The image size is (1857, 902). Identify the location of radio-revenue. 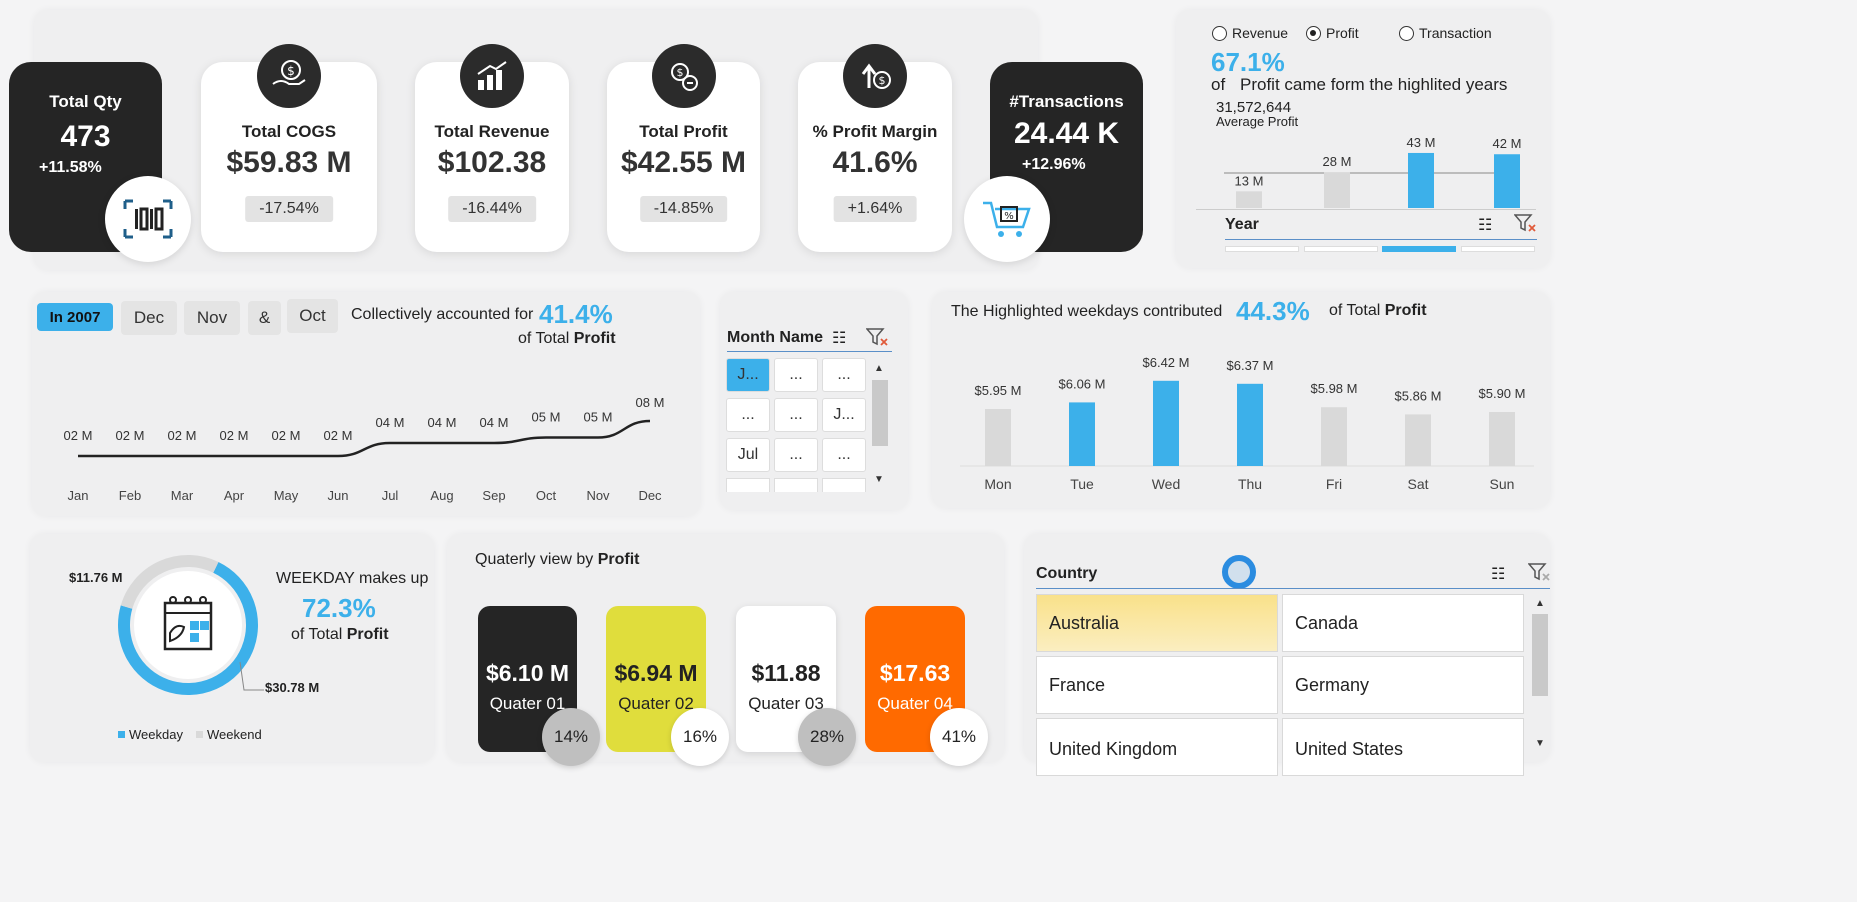
(1219, 33).